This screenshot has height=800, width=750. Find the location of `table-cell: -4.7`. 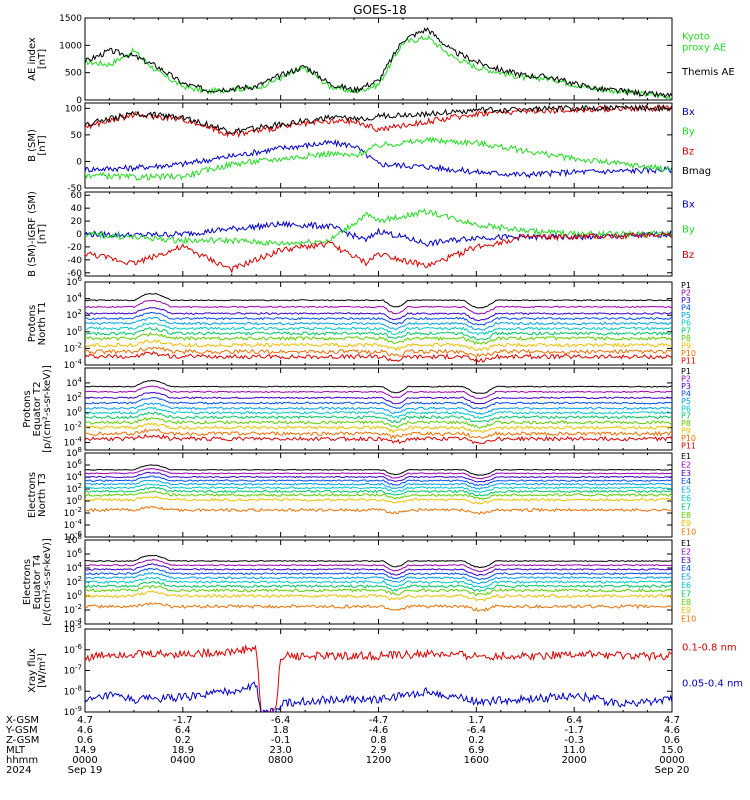

table-cell: -4.7 is located at coordinates (379, 720).